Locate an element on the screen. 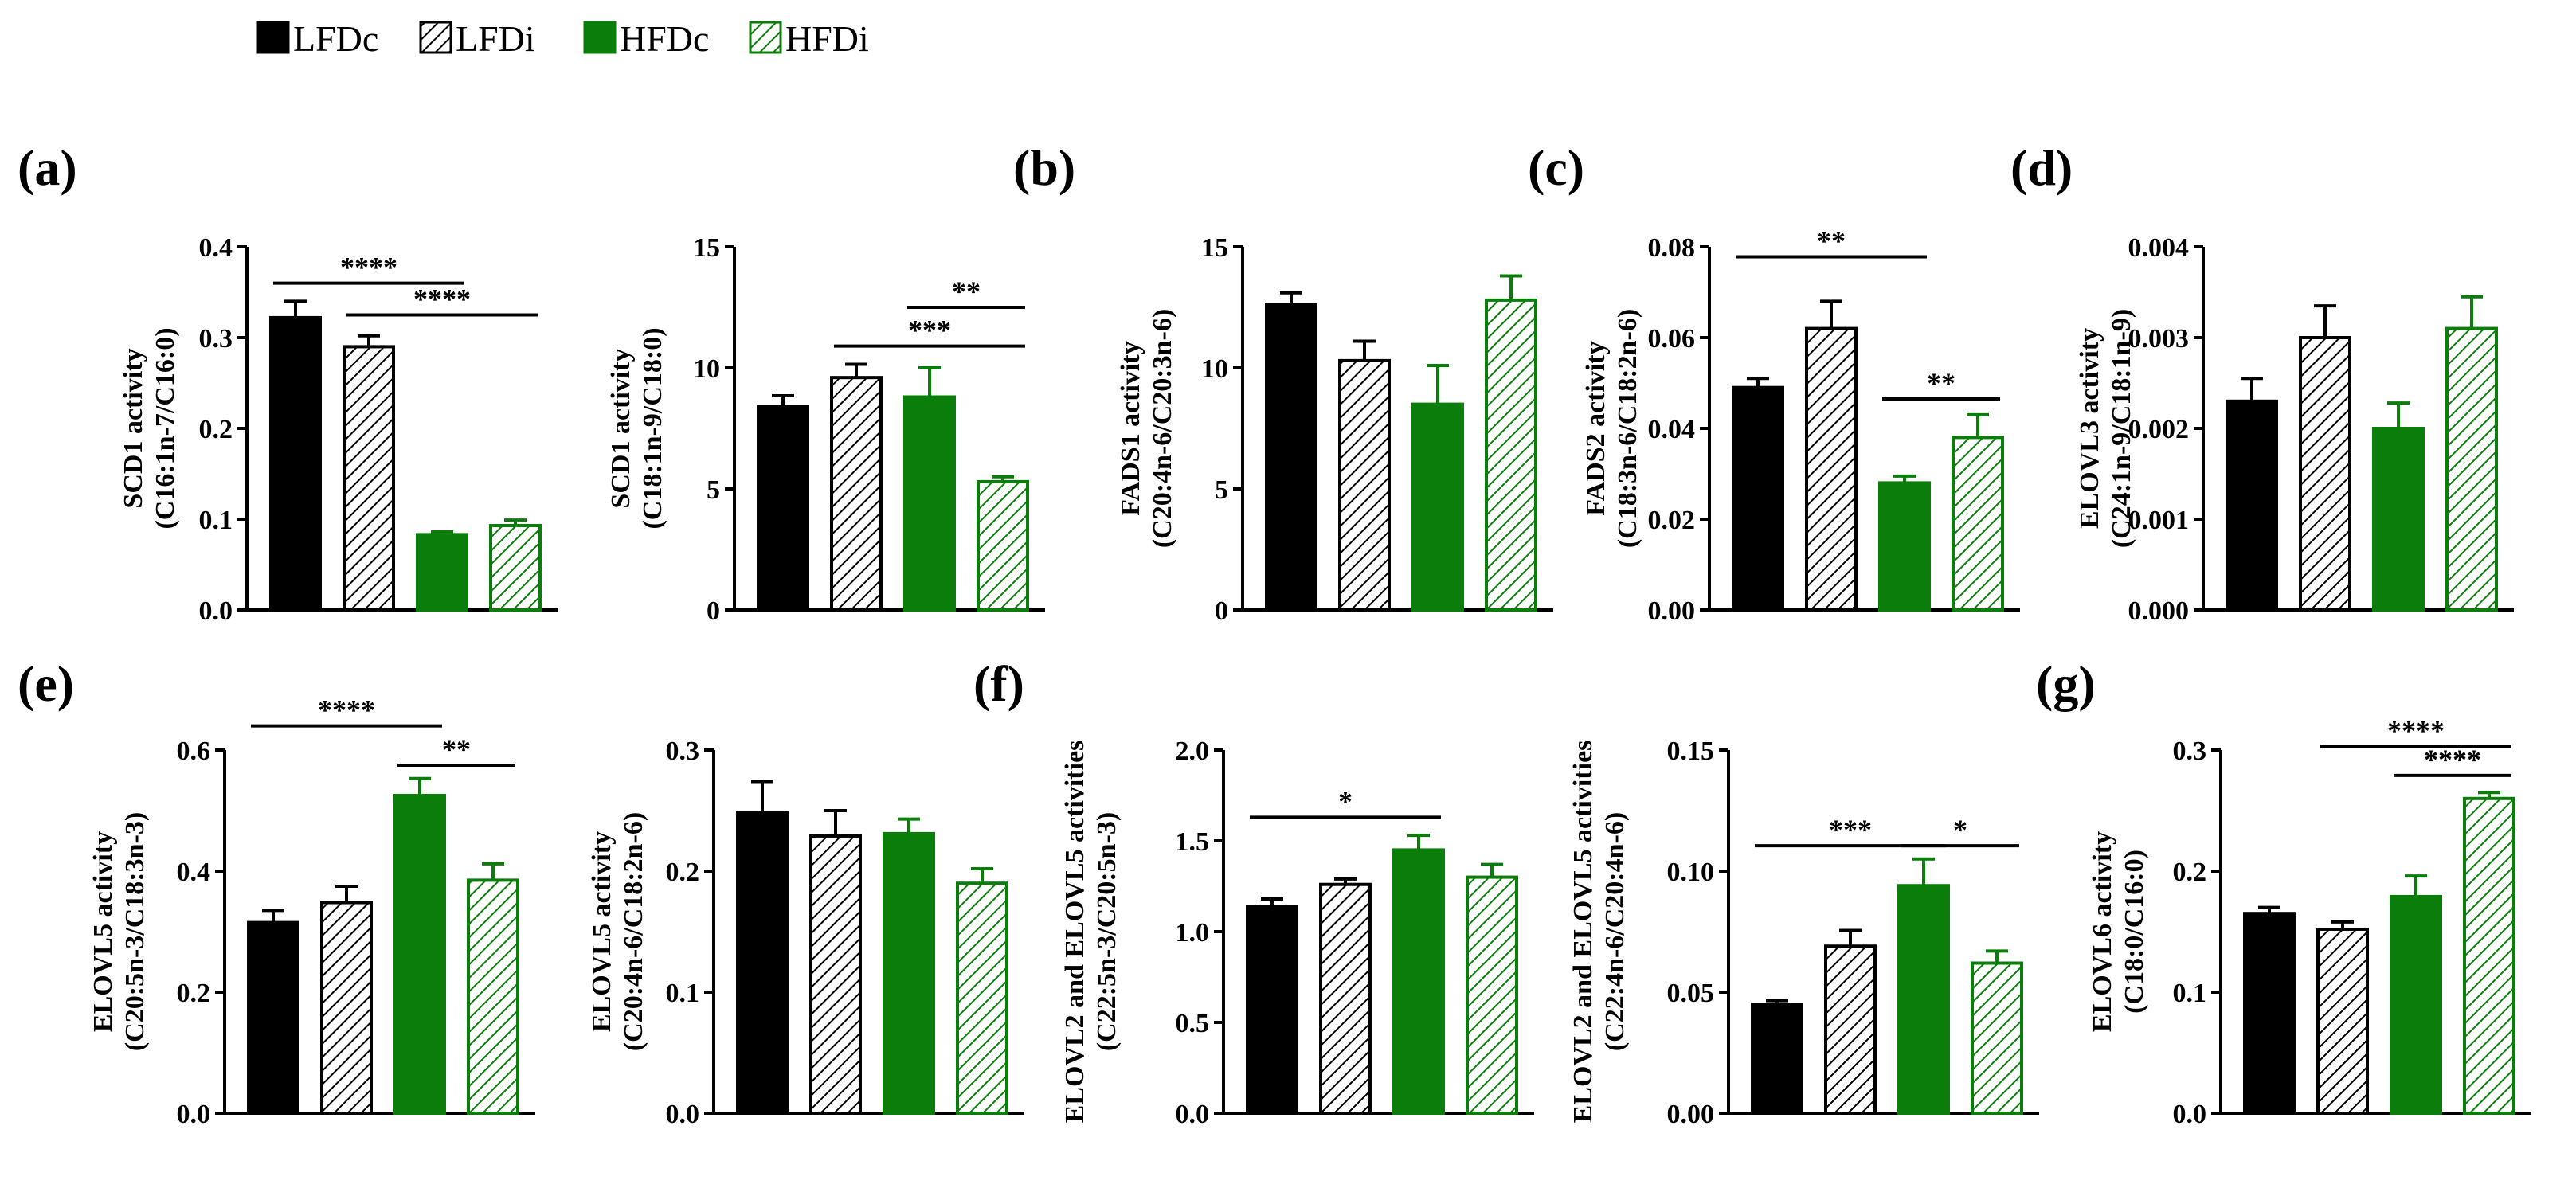 The height and width of the screenshot is (1196, 2576). y-axis-title-line: (C22:5n-3/C20:5n-3) is located at coordinates (1107, 931).